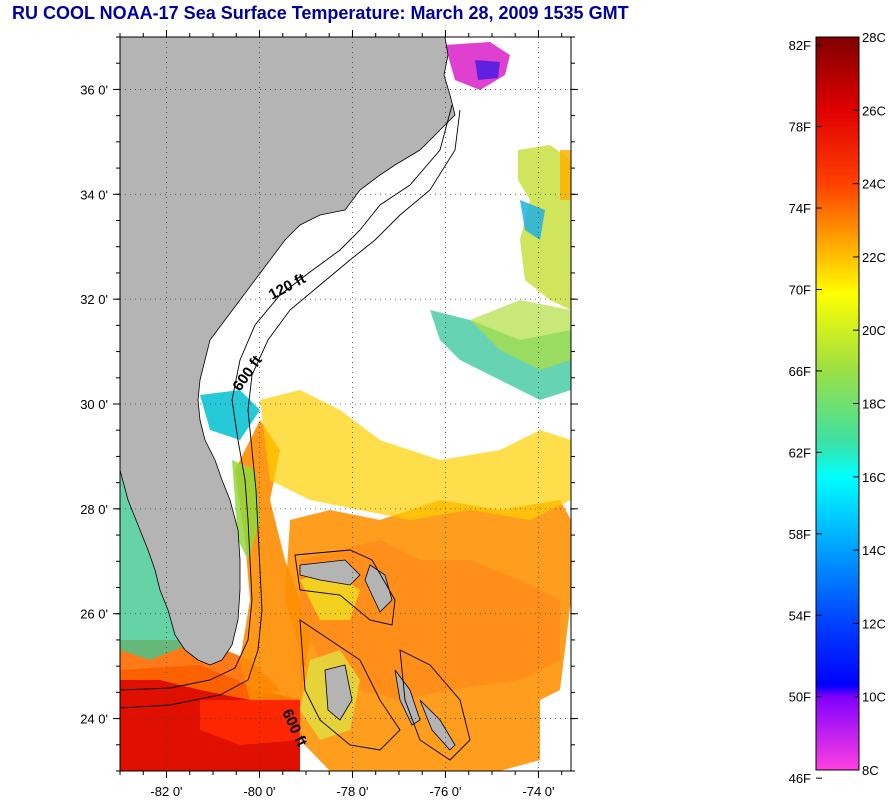  I want to click on lat-tick-label: 30 0', so click(94, 404).